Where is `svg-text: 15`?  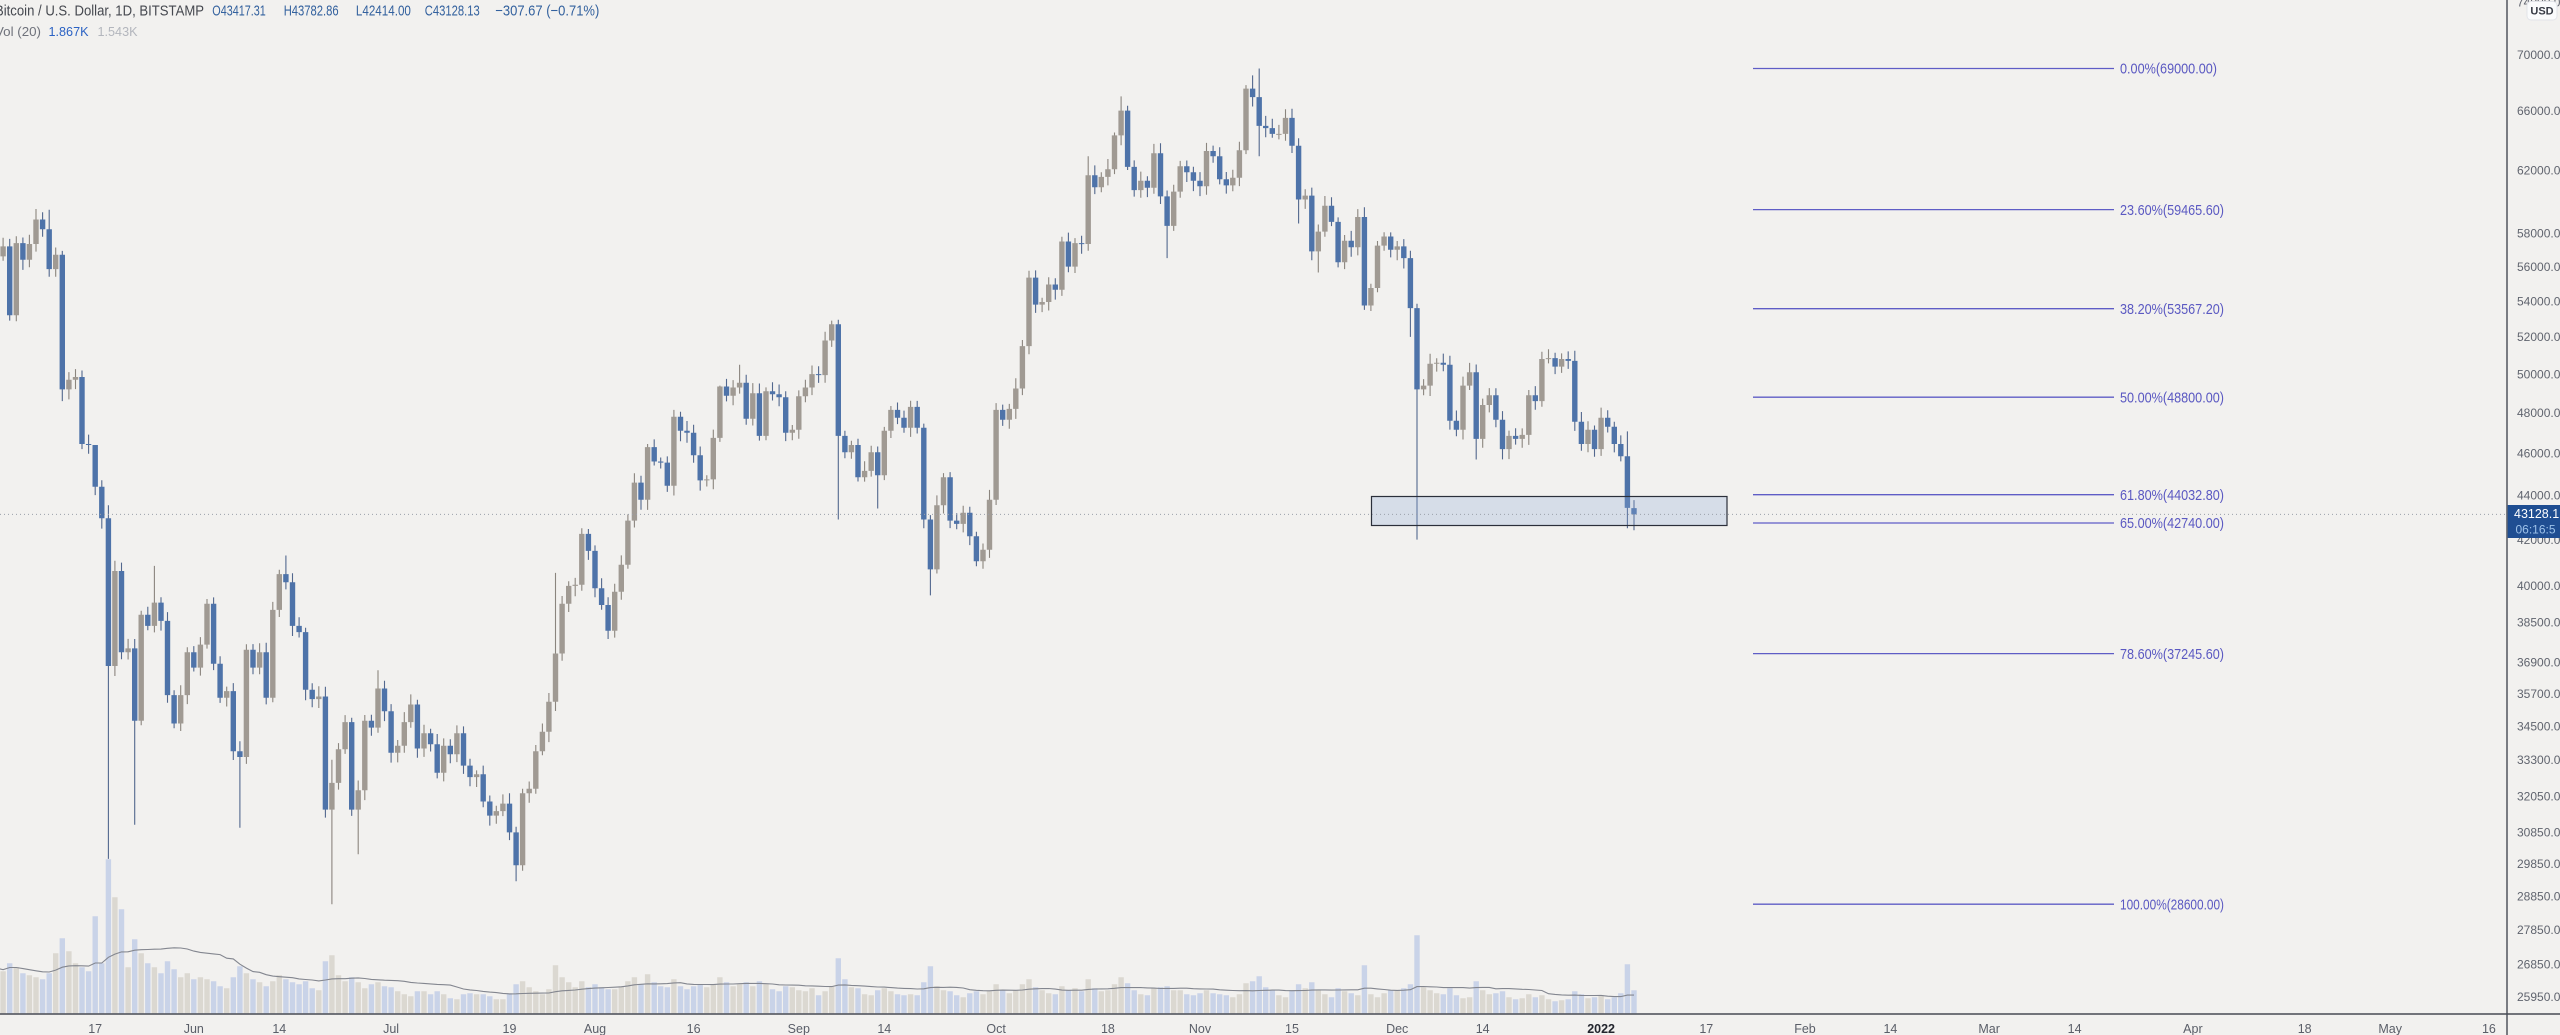 svg-text: 15 is located at coordinates (1292, 1028).